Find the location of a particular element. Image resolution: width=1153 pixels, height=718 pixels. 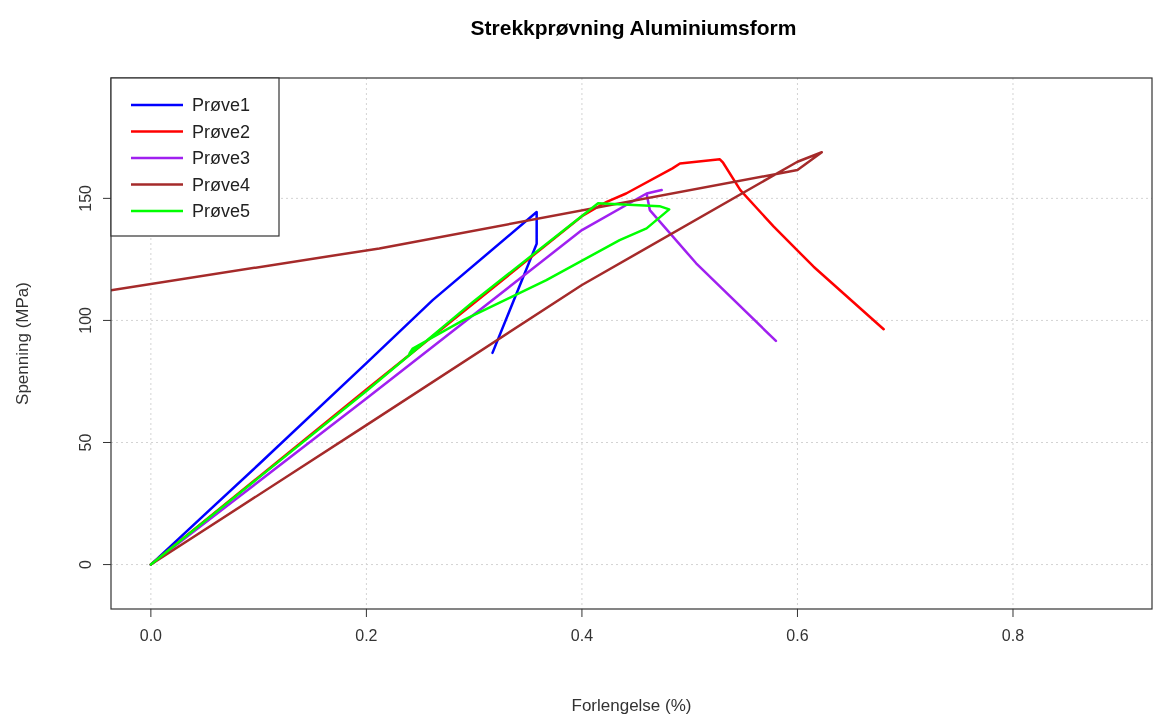

x-tick-label: 0.2 is located at coordinates (366, 635).